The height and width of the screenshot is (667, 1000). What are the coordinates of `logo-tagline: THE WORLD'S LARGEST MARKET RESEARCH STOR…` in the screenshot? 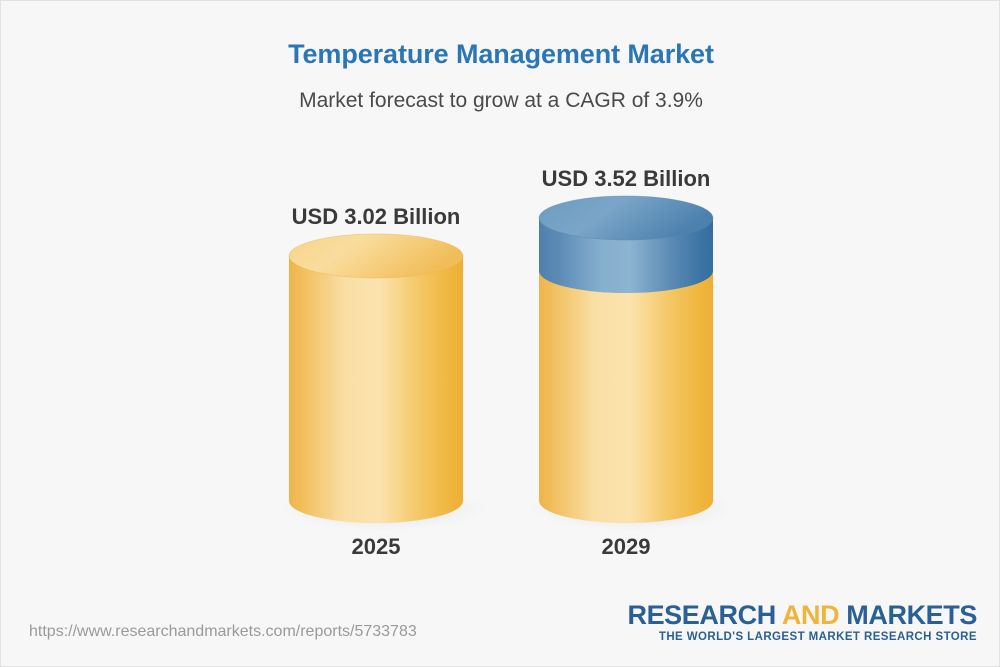 It's located at (817, 637).